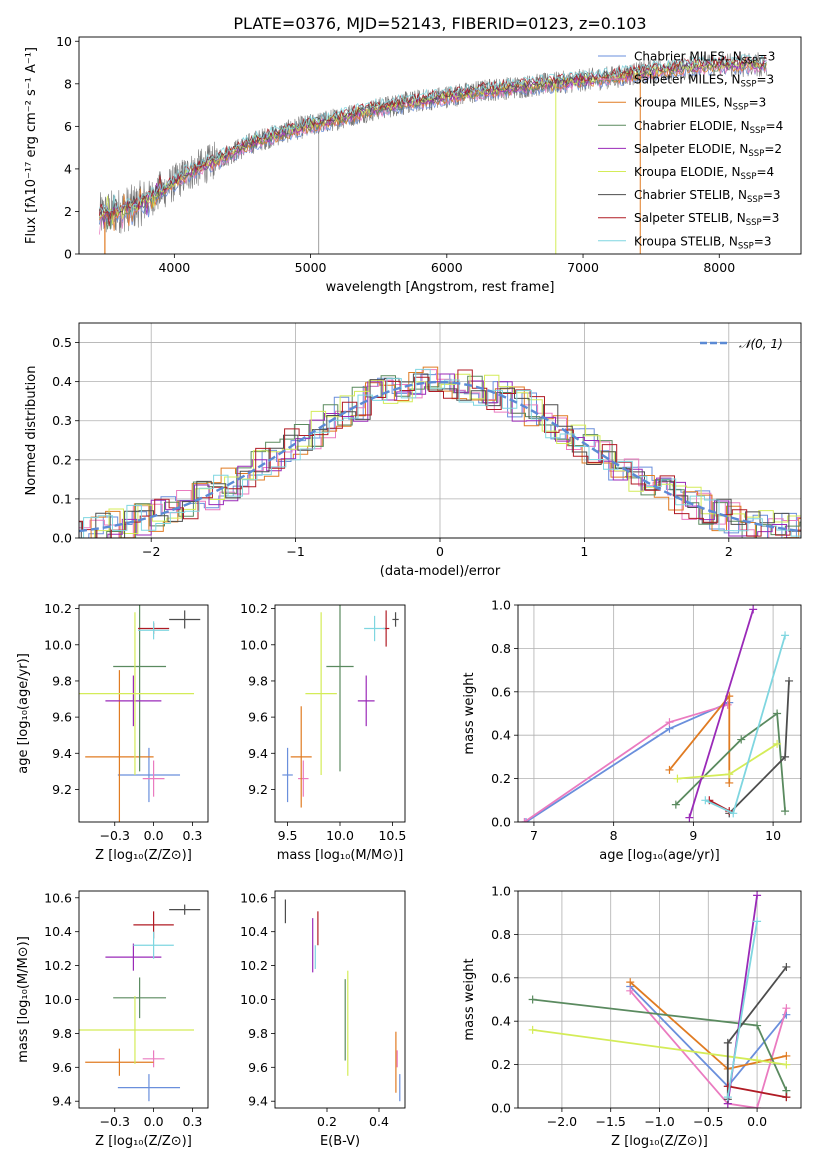  What do you see at coordinates (143, 1141) in the screenshot?
I see `x-axis-label: Z [log₁₀(Z/Z⊙)]` at bounding box center [143, 1141].